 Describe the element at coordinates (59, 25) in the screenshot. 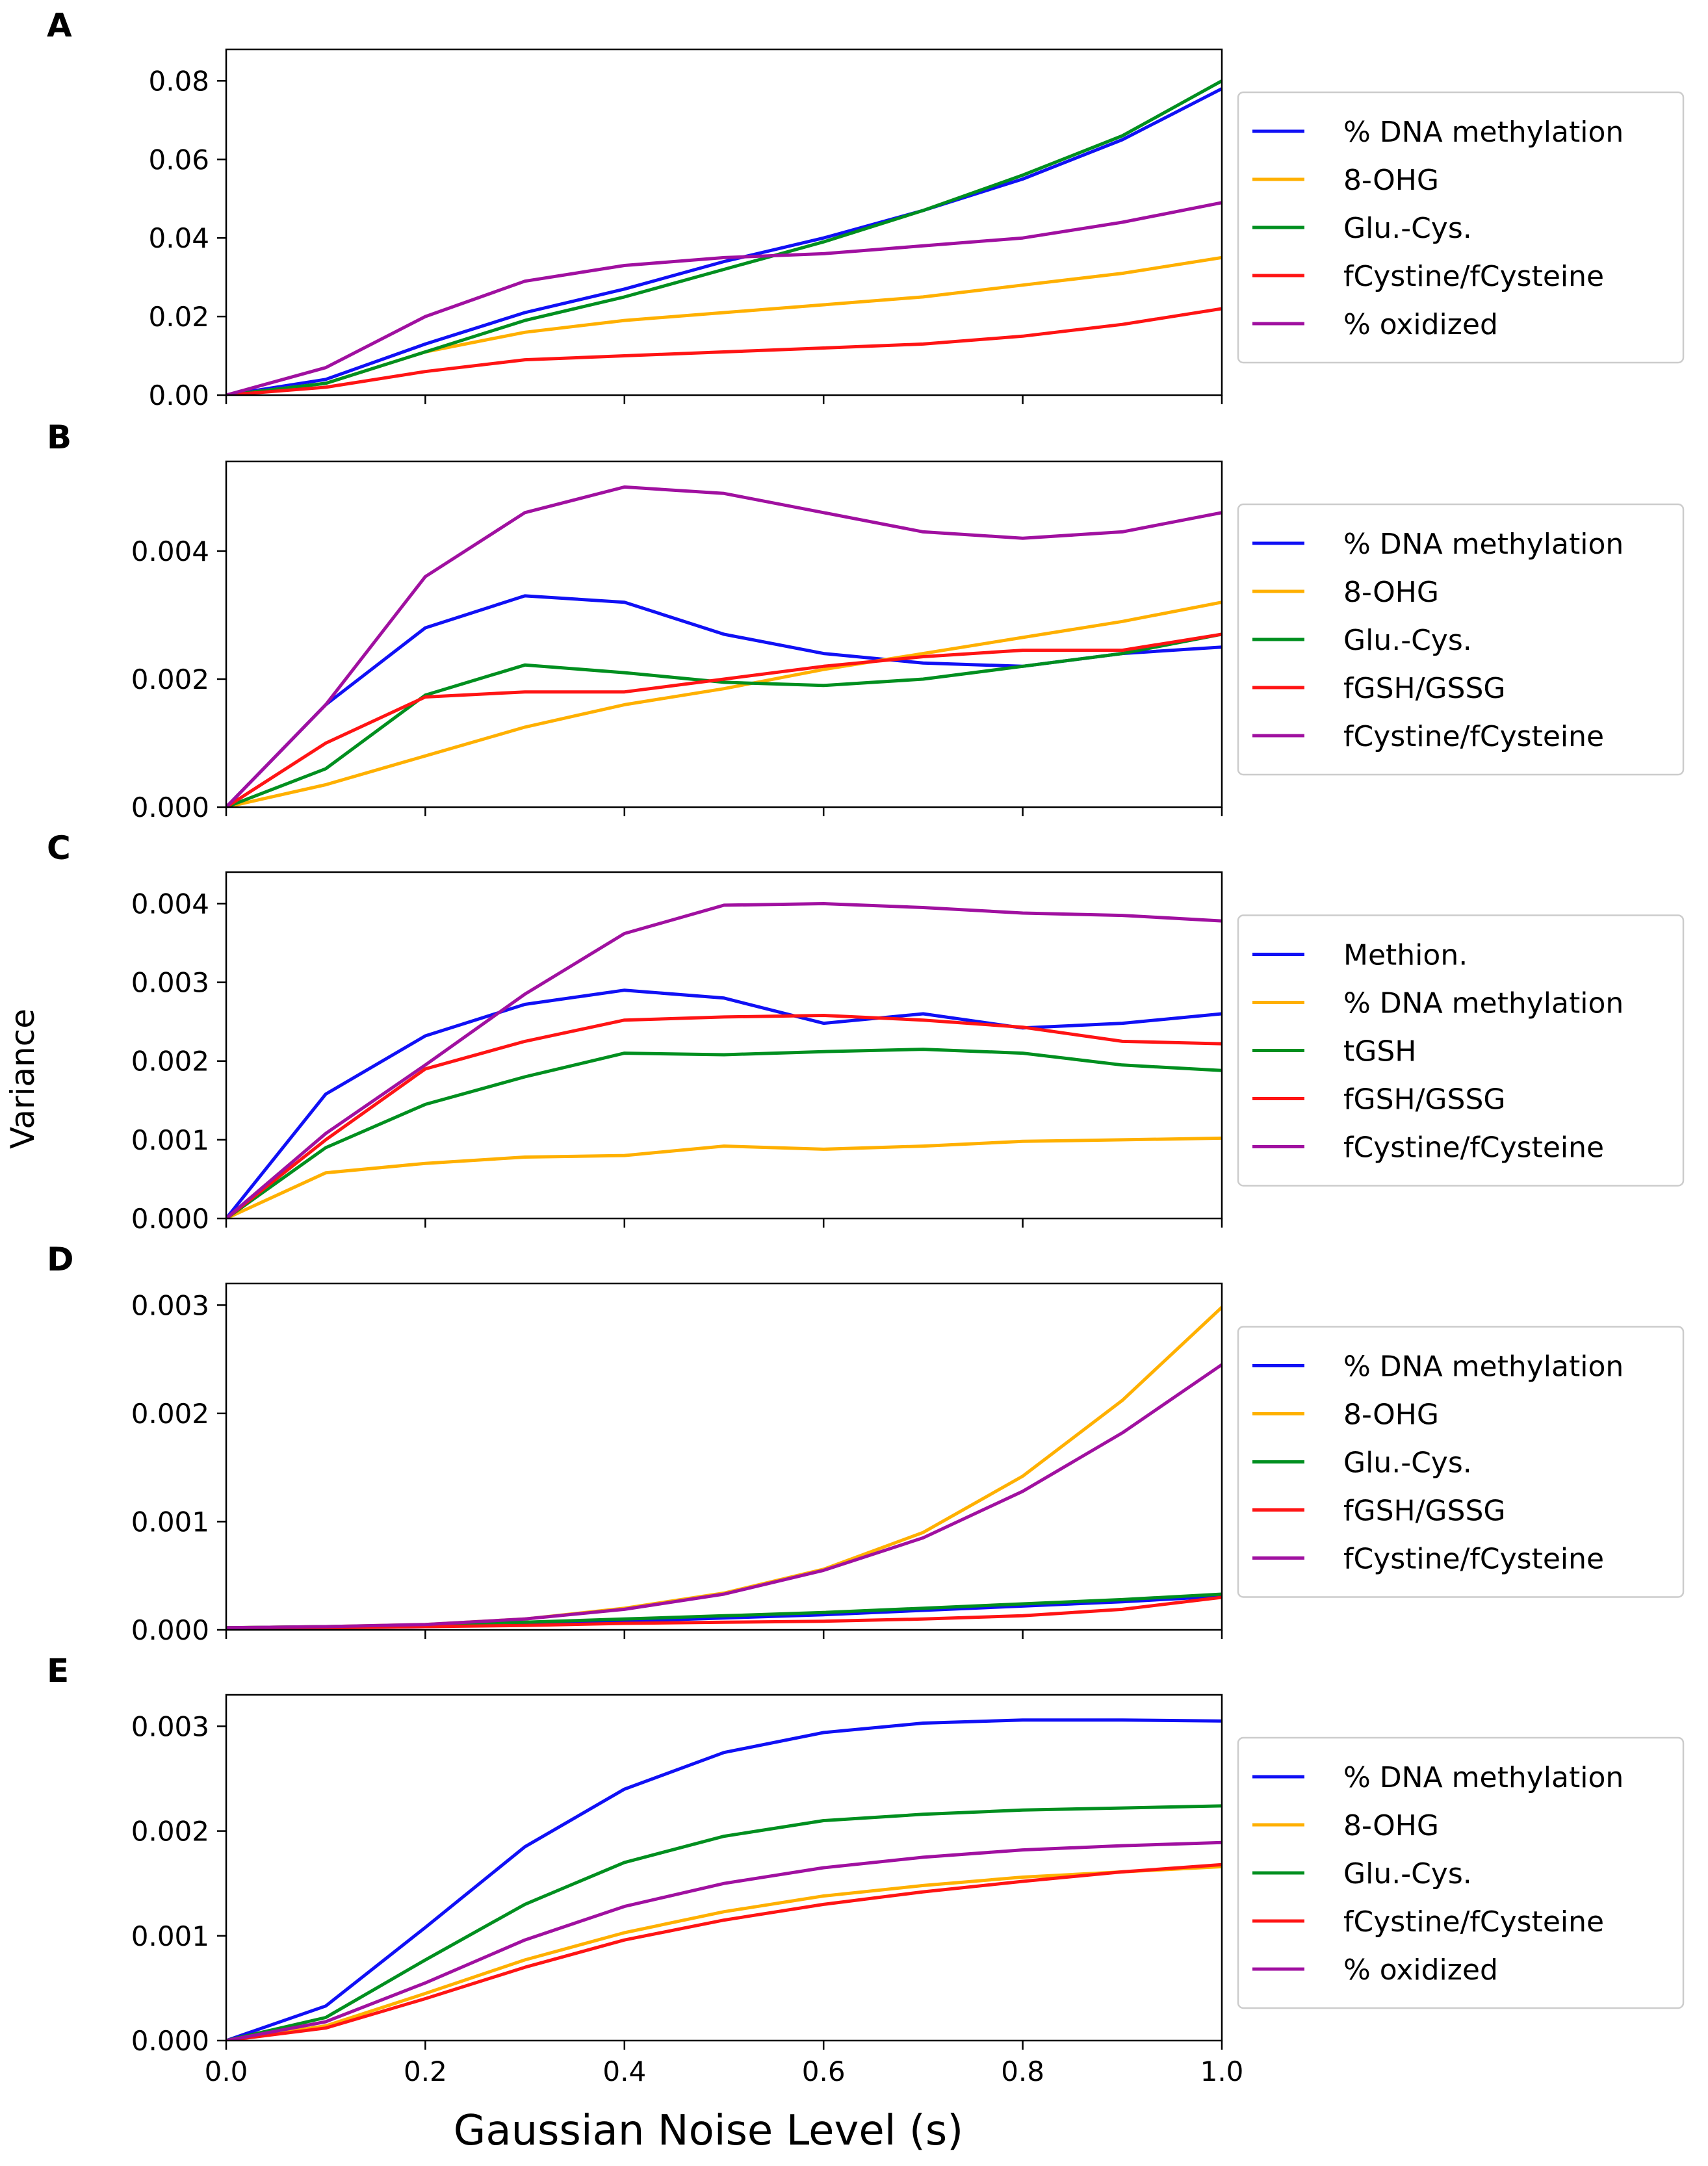

I see `panel-letter: A` at that location.